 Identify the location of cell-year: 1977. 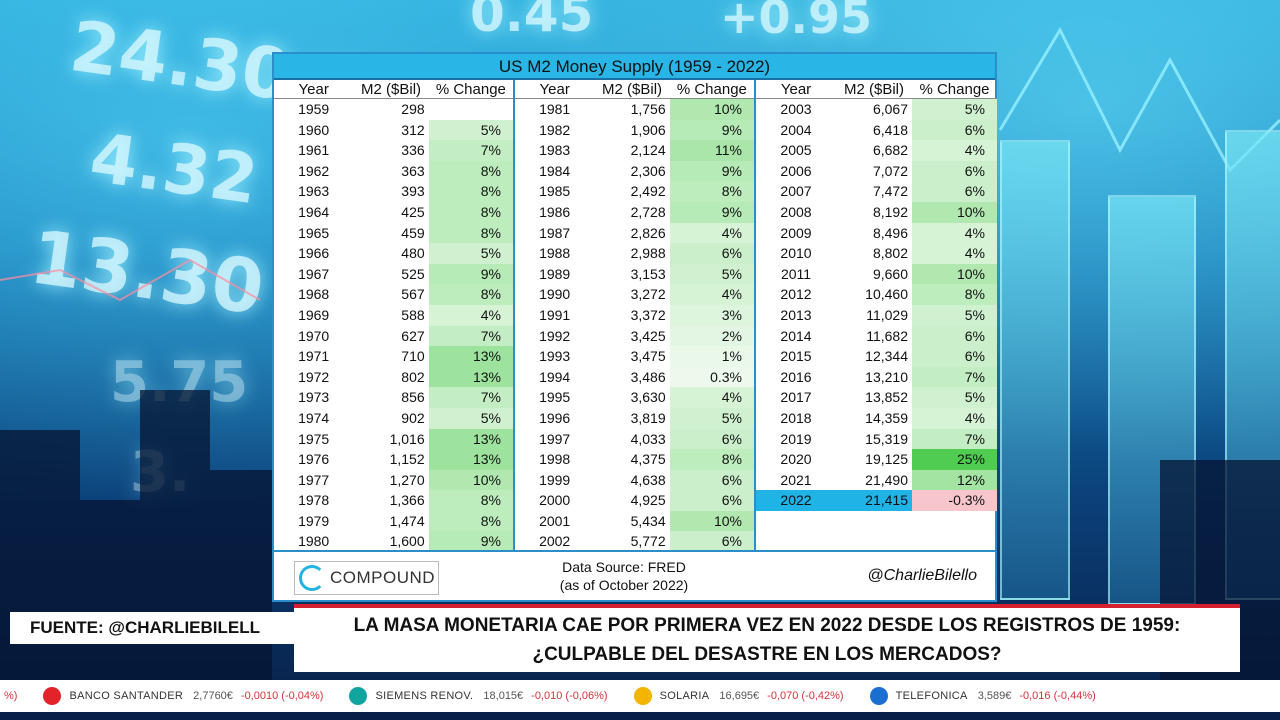
(314, 479).